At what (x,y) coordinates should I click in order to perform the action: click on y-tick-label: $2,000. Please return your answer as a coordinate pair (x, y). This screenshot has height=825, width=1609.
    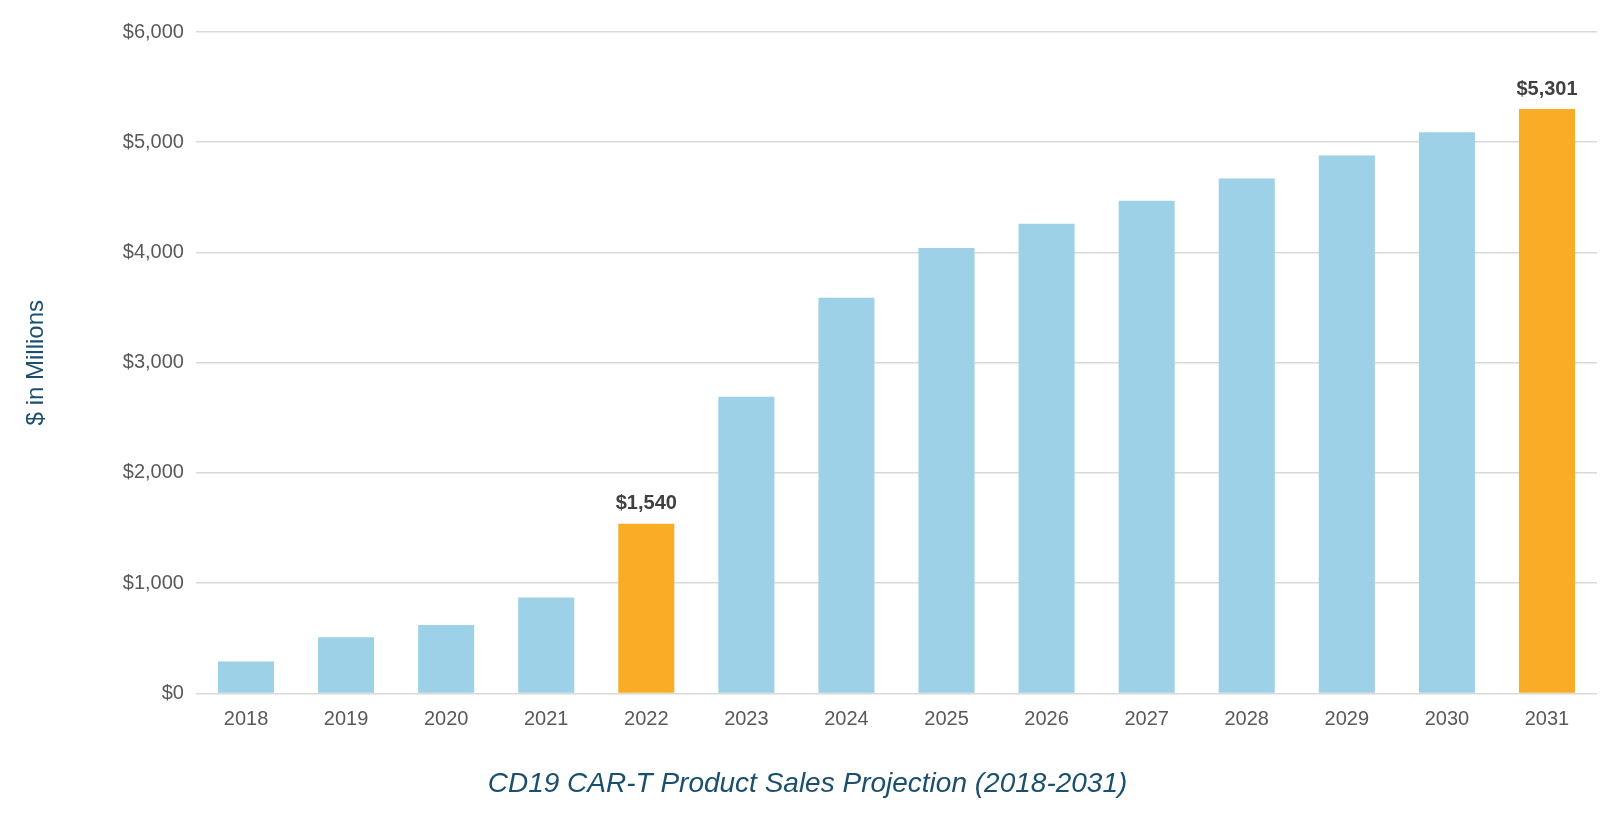
    Looking at the image, I should click on (153, 471).